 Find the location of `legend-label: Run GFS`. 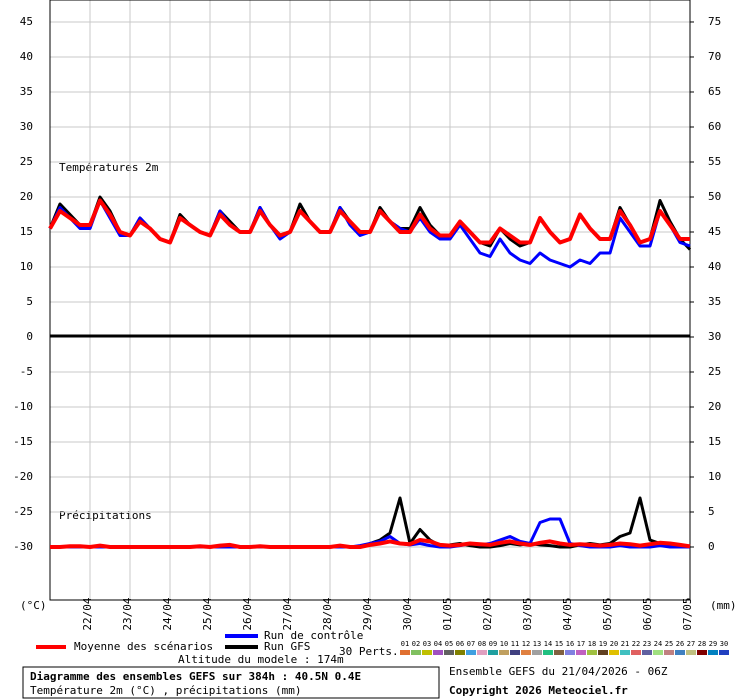

legend-label: Run GFS is located at coordinates (287, 646).